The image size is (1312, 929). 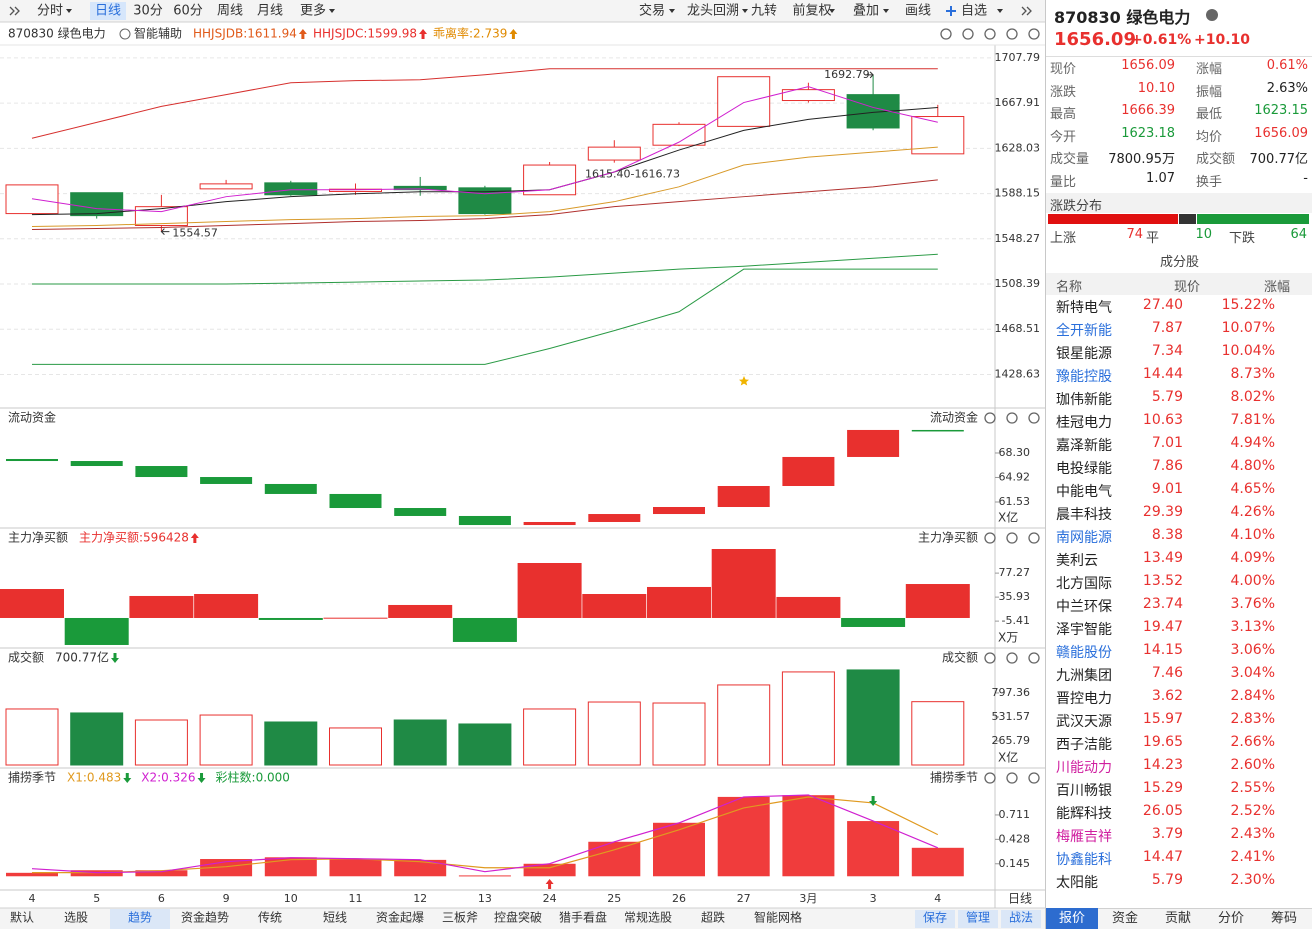 What do you see at coordinates (1008, 638) in the screenshot?
I see `unit-label: X万` at bounding box center [1008, 638].